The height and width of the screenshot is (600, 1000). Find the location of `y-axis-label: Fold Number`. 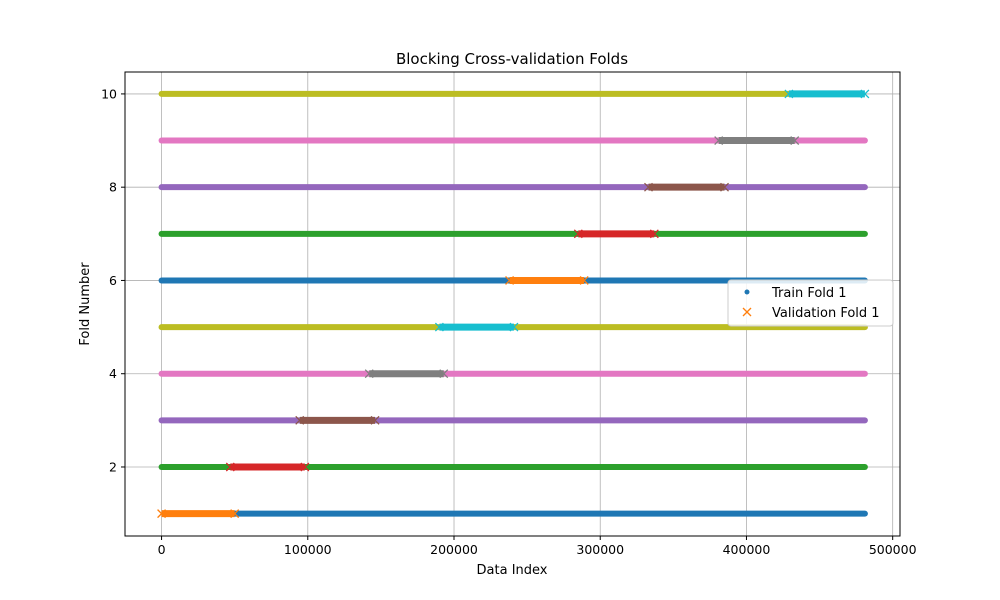

y-axis-label: Fold Number is located at coordinates (85, 304).